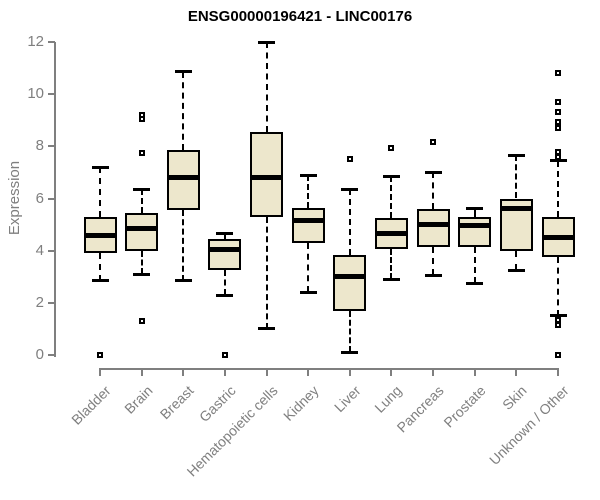 The height and width of the screenshot is (500, 600). Describe the element at coordinates (35, 41) in the screenshot. I see `y-tick-label: 12` at that location.